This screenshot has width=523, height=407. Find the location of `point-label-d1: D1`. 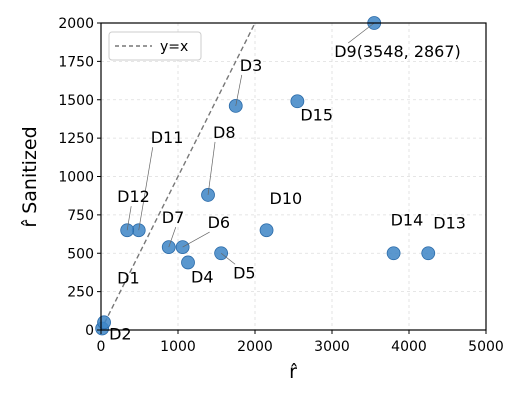

point-label-d1: D1 is located at coordinates (128, 277).